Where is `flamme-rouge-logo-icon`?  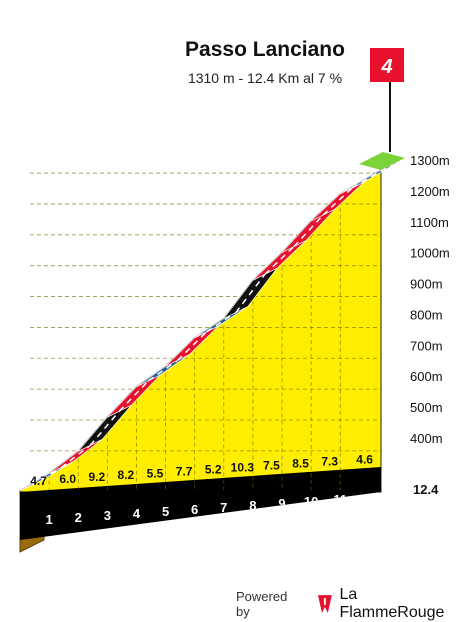 flamme-rouge-logo-icon is located at coordinates (324, 604).